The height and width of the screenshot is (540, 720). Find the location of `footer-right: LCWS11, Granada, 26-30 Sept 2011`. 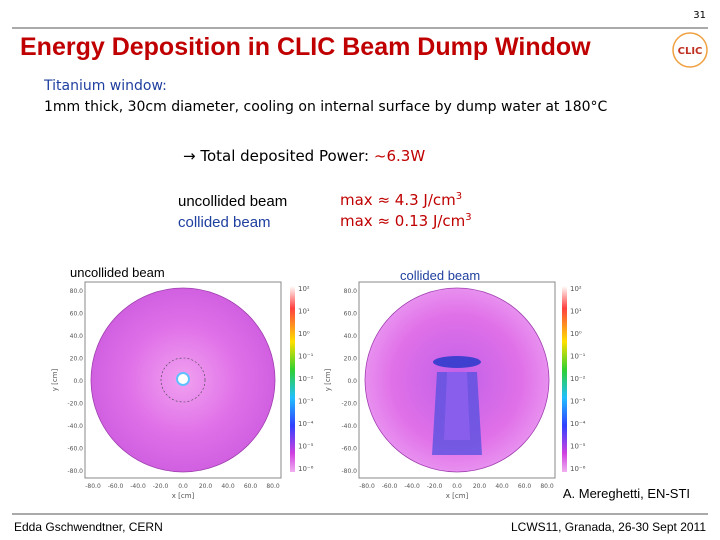

footer-right: LCWS11, Granada, 26-30 Sept 2011 is located at coordinates (608, 527).